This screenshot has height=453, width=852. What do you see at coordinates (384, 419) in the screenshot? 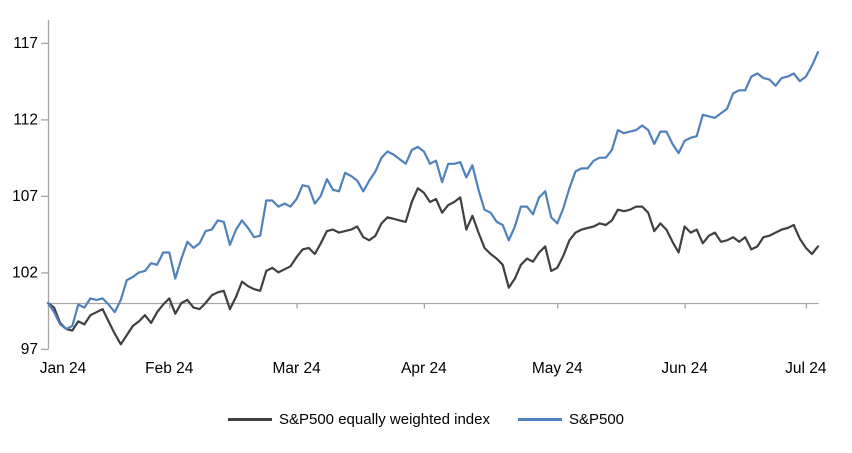
I see `legend-label-equal-weight: S&P500 equally weighted index` at bounding box center [384, 419].